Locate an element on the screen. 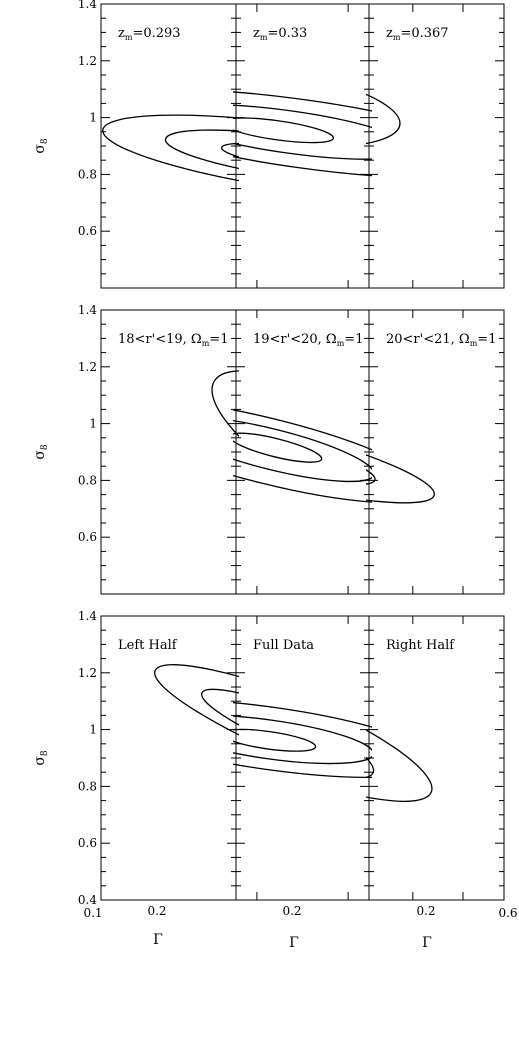  panel-label: zm=0.33 is located at coordinates (280, 34).